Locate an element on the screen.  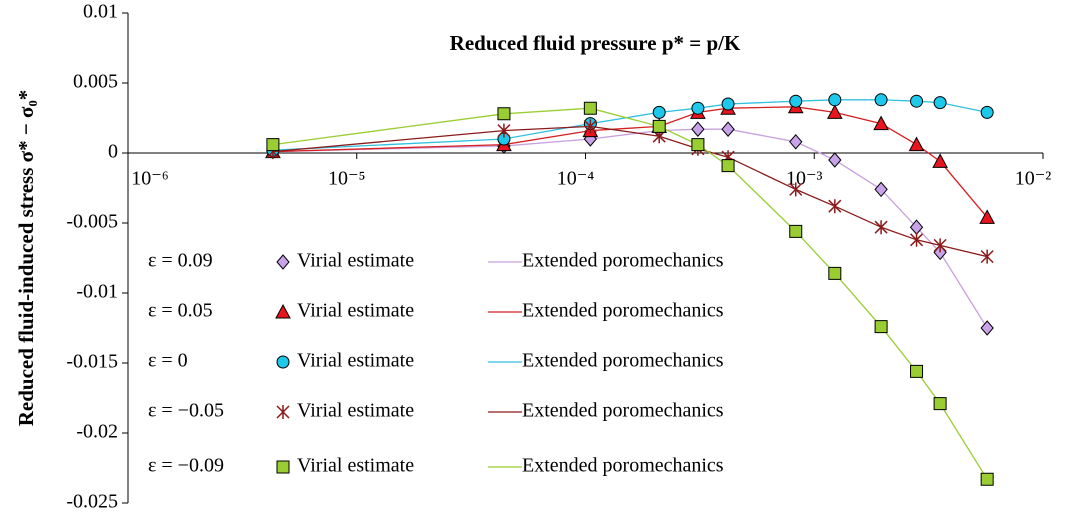
y-tick-label: 0.01 is located at coordinates (100, 12).